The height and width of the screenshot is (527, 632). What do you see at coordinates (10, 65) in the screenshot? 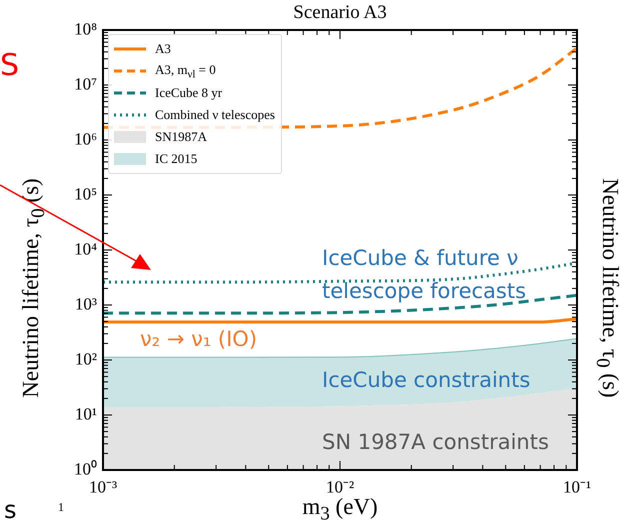
I see `text: S` at bounding box center [10, 65].